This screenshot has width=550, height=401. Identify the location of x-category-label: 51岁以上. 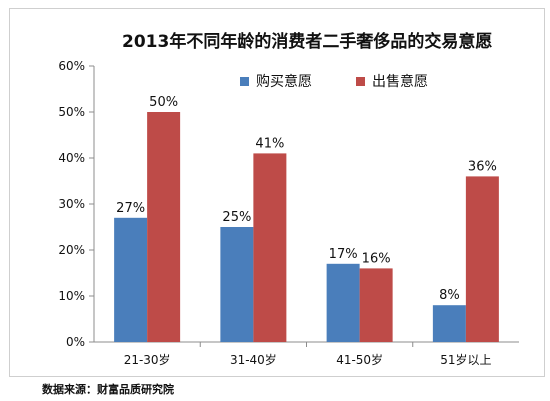
(465, 359).